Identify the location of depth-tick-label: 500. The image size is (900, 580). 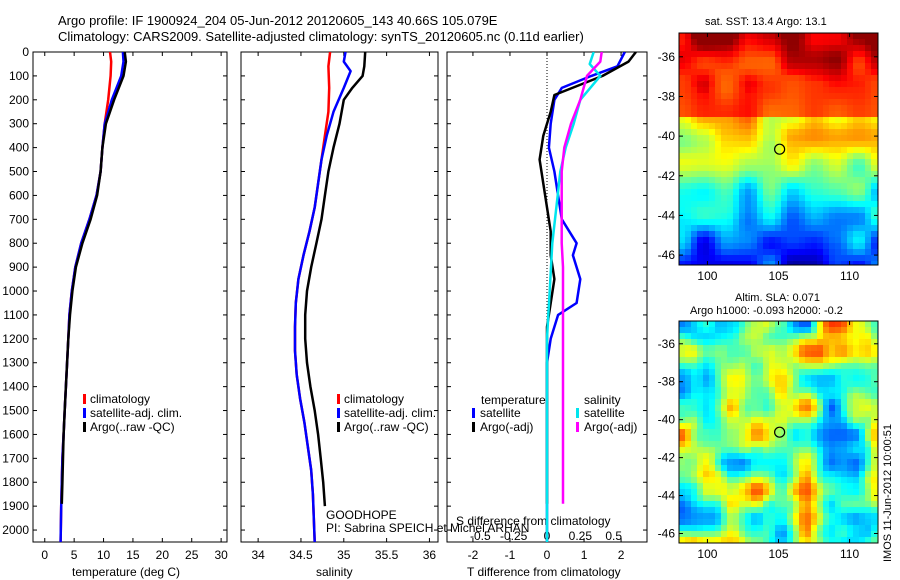
(19, 172).